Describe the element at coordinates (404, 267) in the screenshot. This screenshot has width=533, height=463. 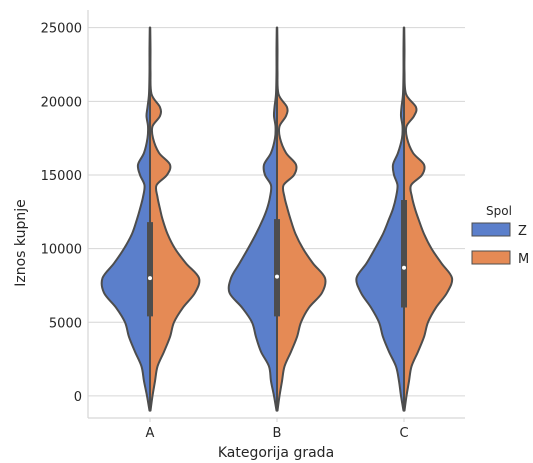
I see `median-point-c` at that location.